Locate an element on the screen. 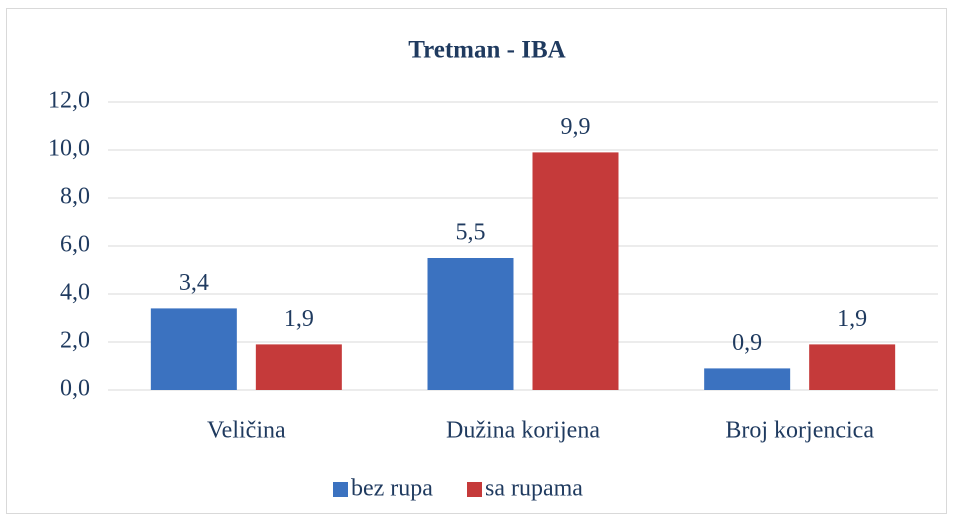  y-tick-label: 0,0 is located at coordinates (75, 389).